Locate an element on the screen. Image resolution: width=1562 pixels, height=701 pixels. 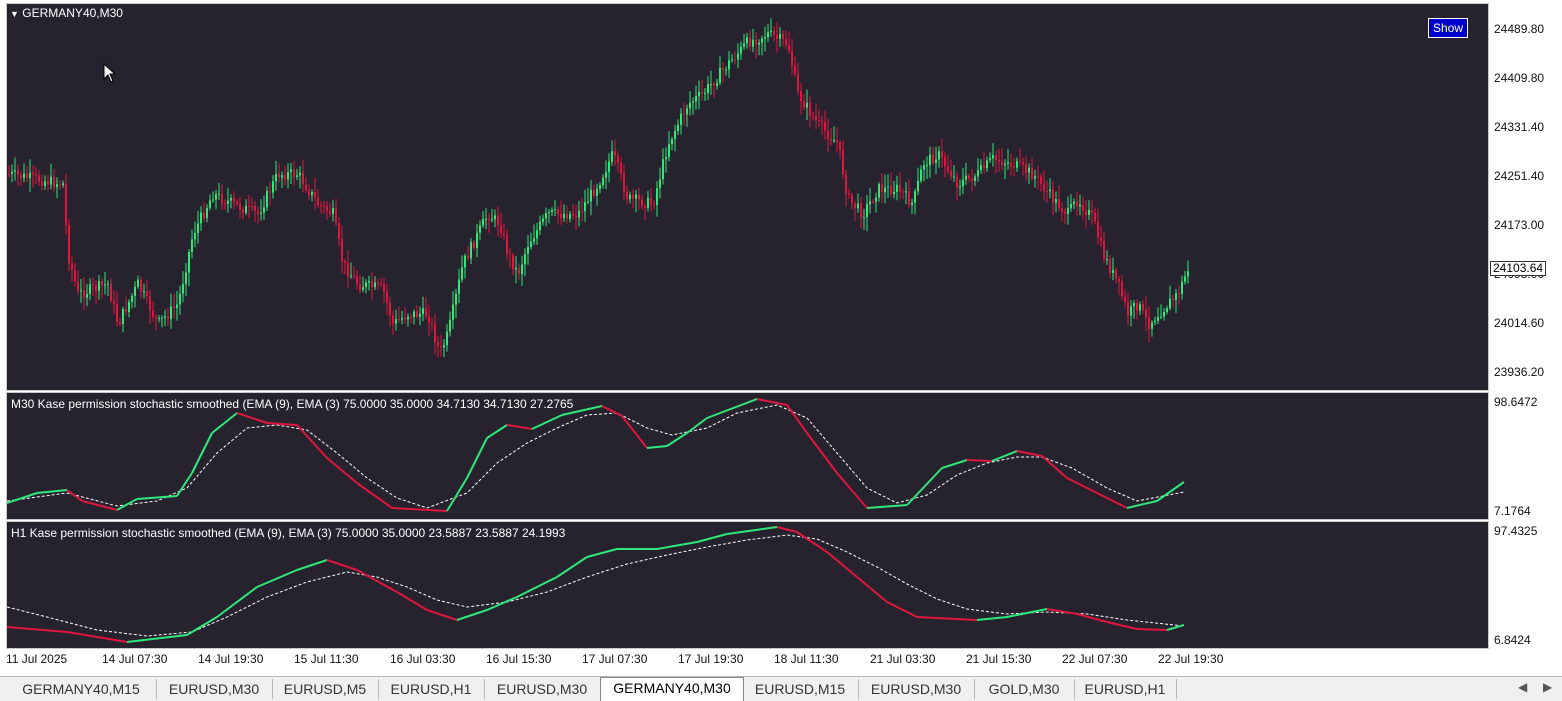
time-axis-label: 21 Jul 15:30 is located at coordinates (999, 659).